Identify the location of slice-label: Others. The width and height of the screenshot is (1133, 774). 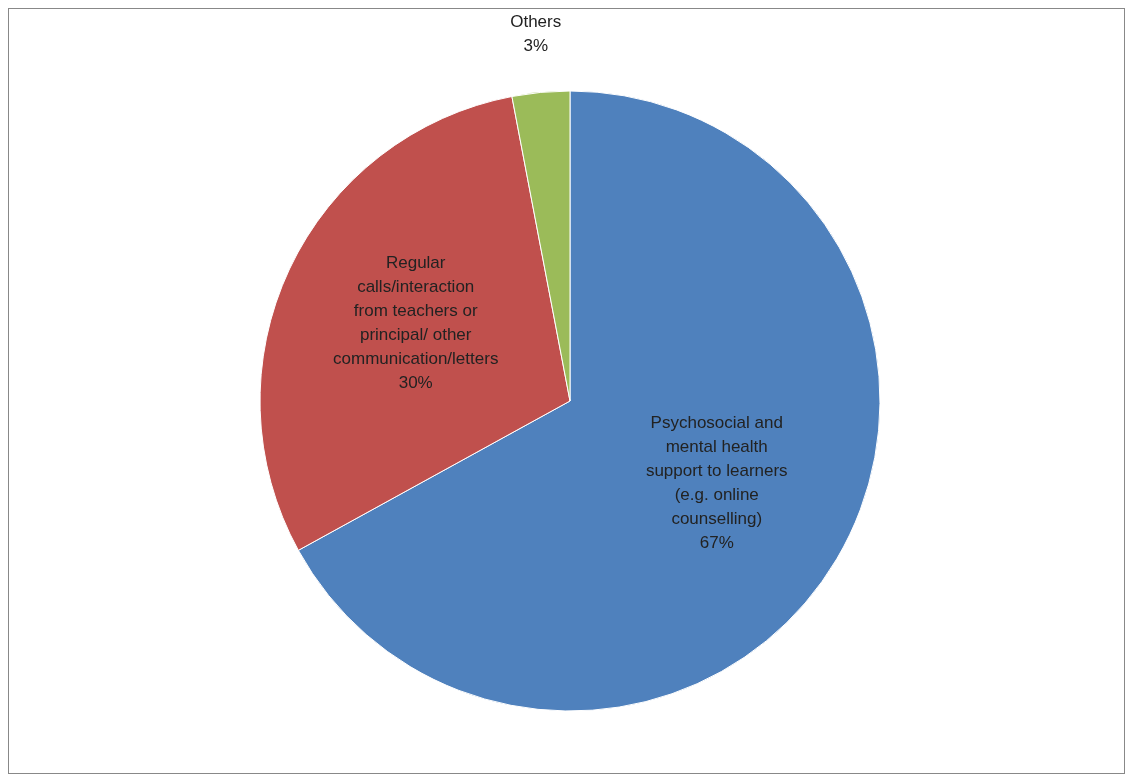
(536, 21).